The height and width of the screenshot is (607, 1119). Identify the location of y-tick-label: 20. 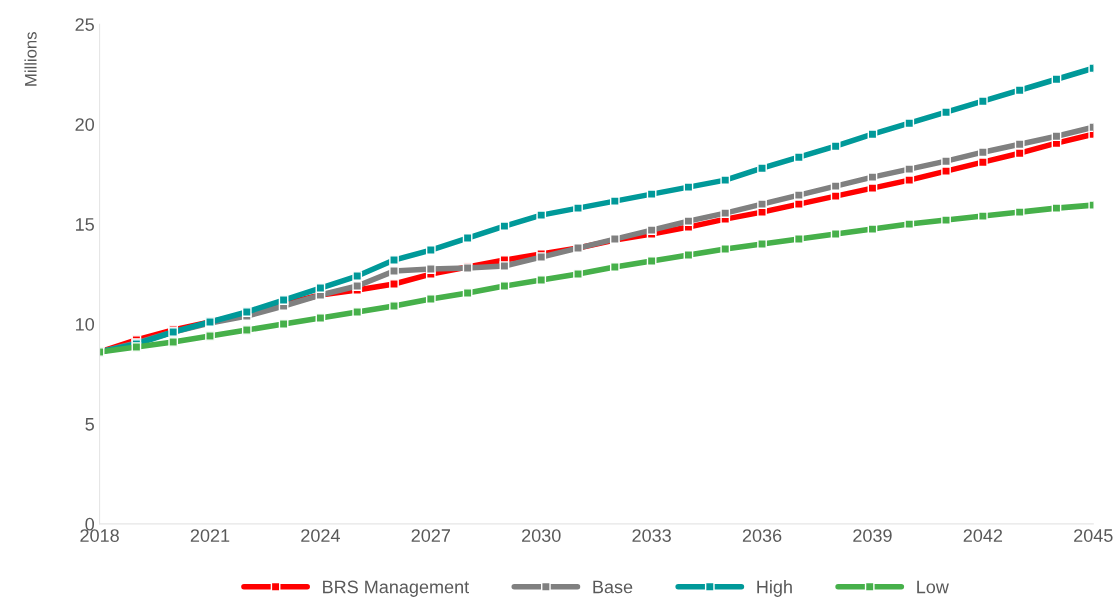
(85, 124).